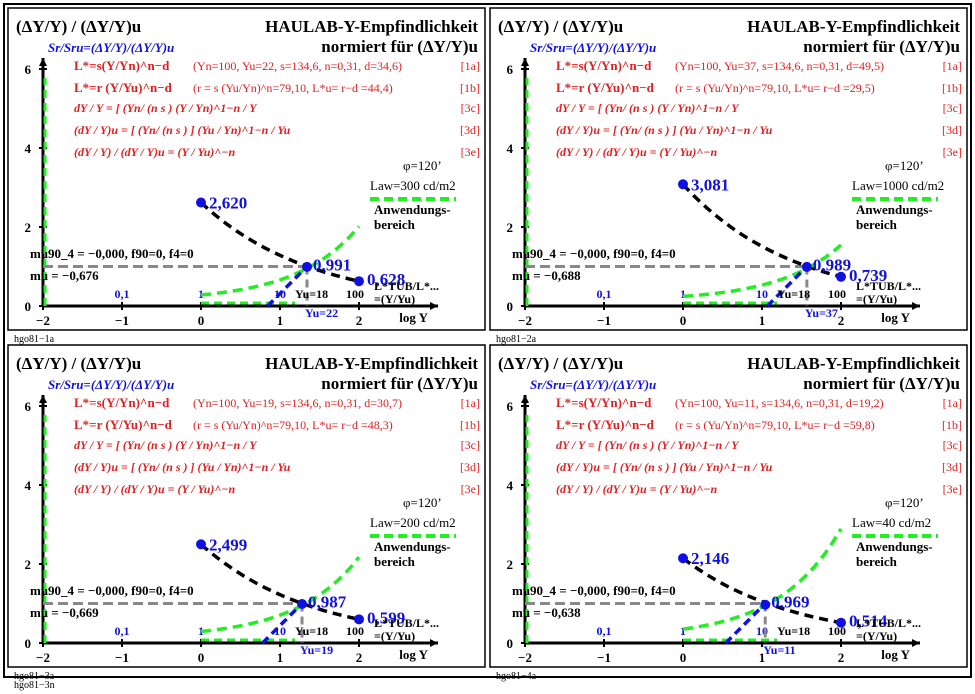 The width and height of the screenshot is (975, 694). What do you see at coordinates (293, 425) in the screenshot?
I see `eq2-params: (r = s (Yu/Yn)^n=79,10, L*u= r−d =48,3)` at bounding box center [293, 425].